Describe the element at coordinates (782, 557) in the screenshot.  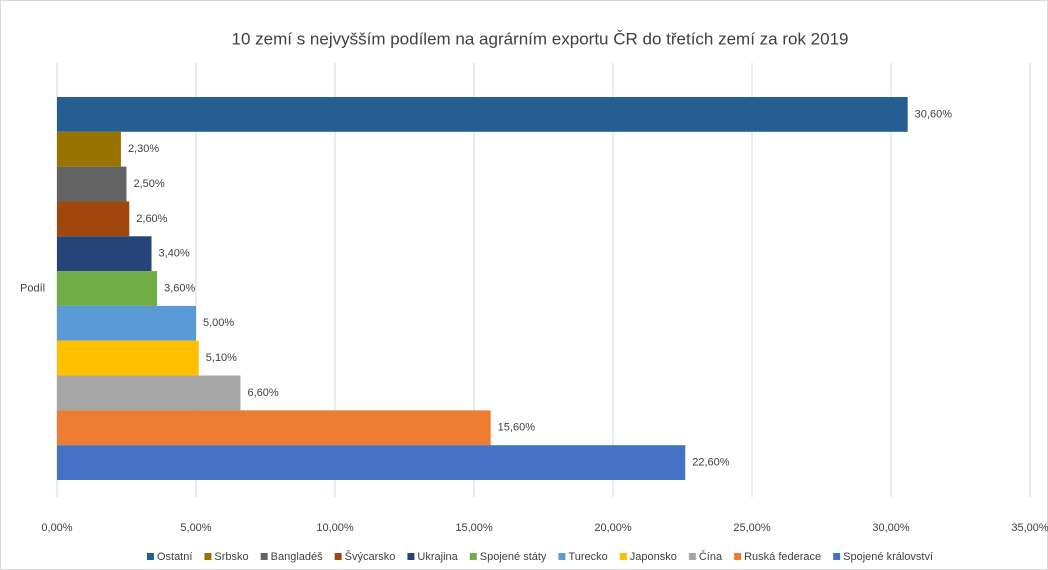
I see `legend-label: Ruská federace` at that location.